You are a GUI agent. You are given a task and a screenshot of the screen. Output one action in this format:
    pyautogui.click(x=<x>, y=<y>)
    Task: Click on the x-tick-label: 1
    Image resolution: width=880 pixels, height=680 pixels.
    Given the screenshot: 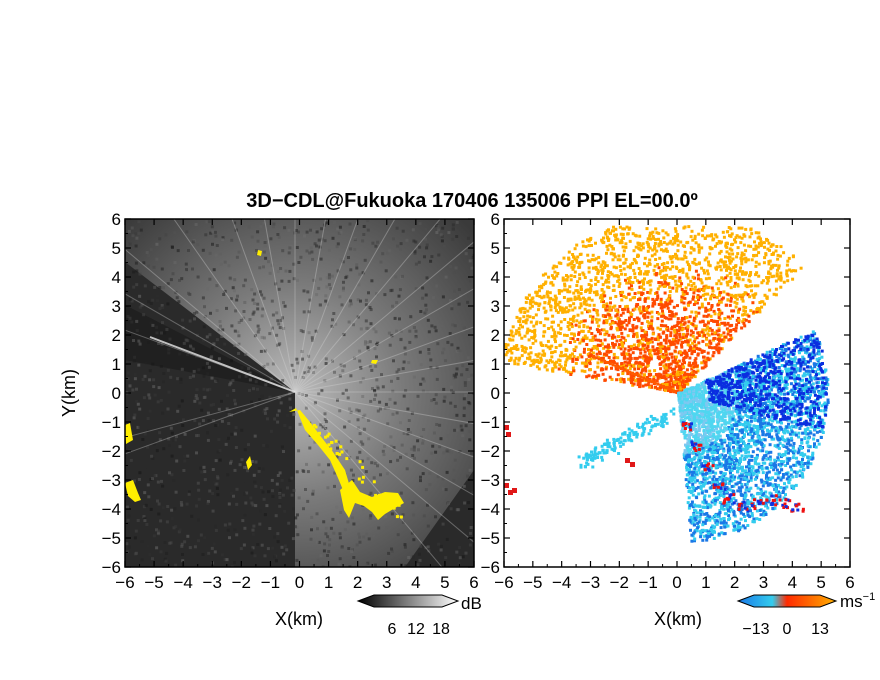 What is the action you would take?
    pyautogui.click(x=328, y=582)
    